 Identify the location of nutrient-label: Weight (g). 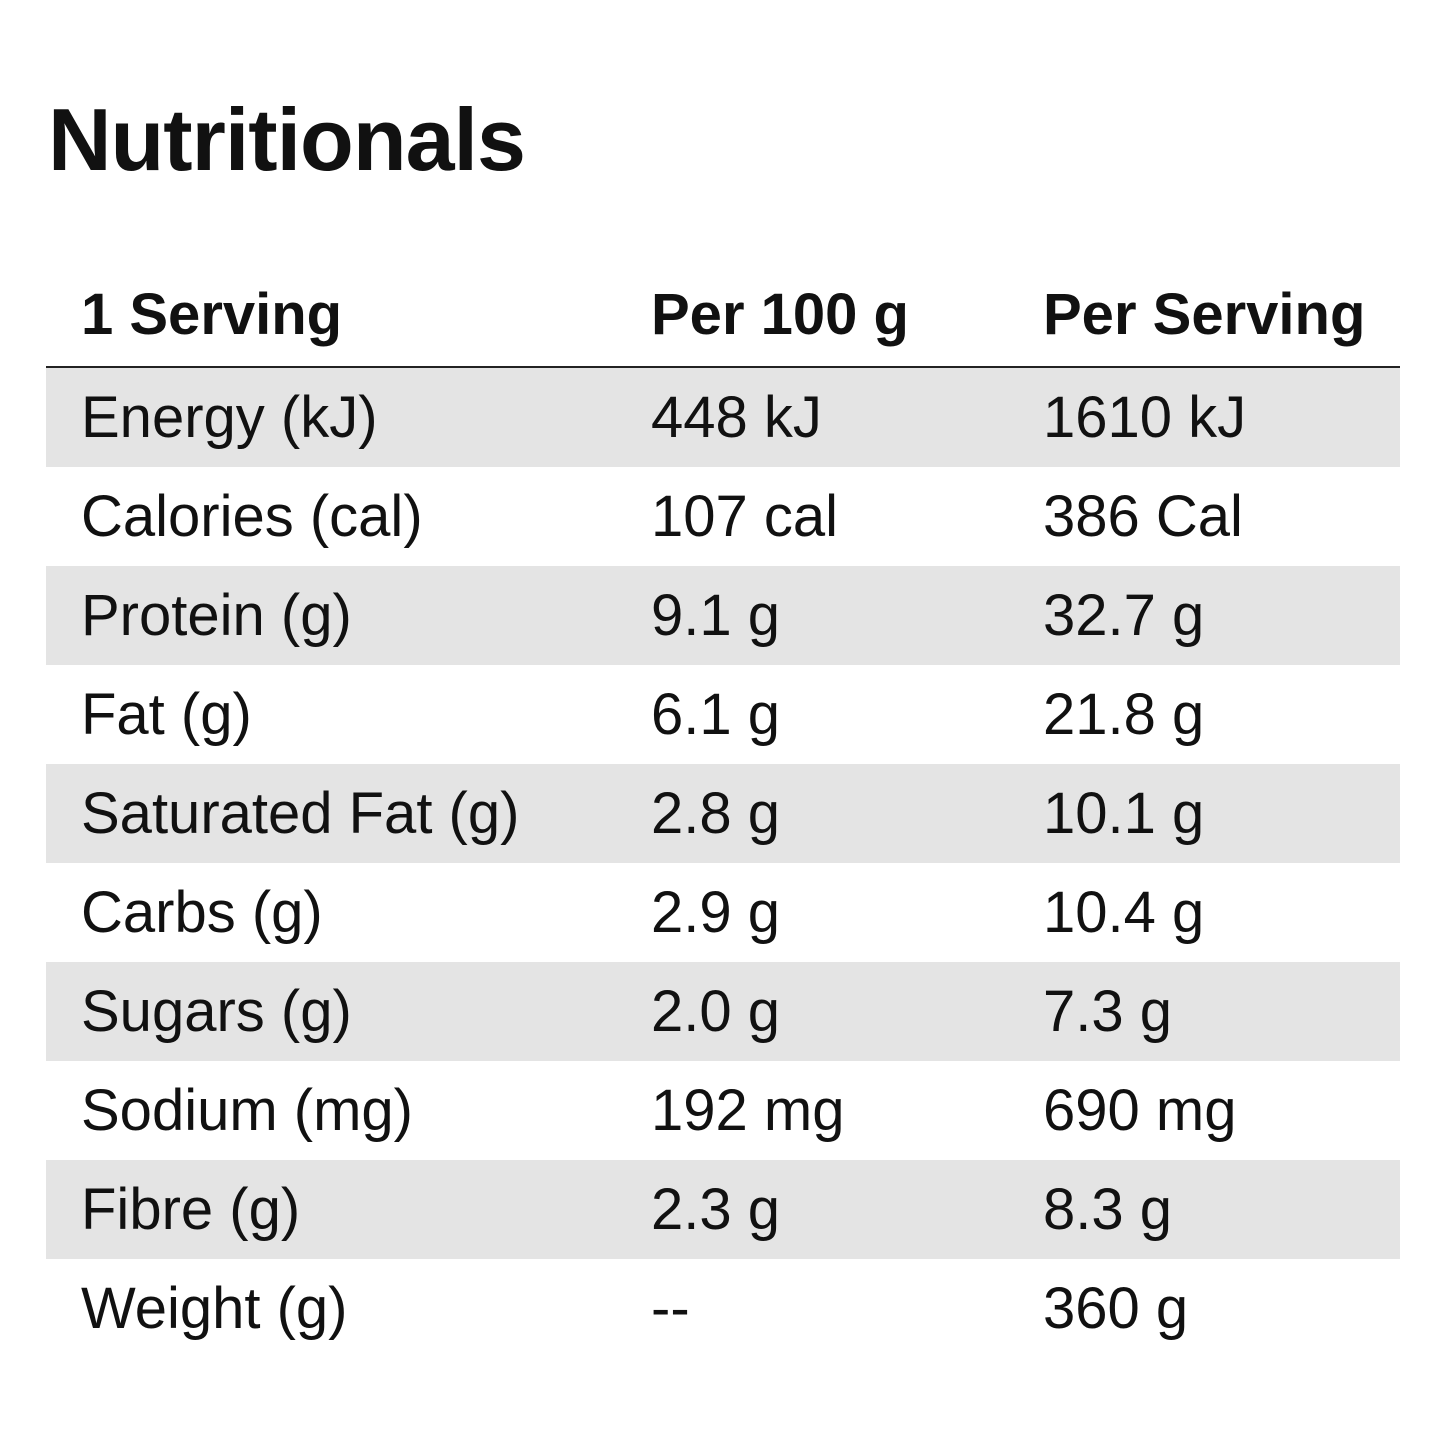
(214, 1308).